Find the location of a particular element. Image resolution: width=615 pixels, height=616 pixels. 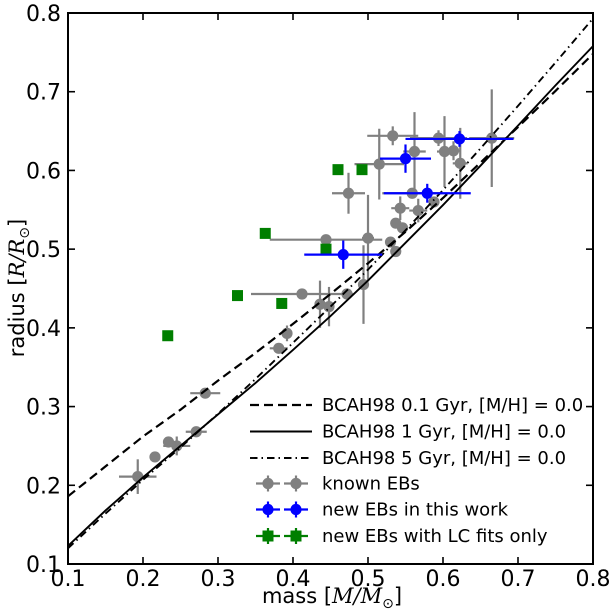

legend-label: known EBs is located at coordinates (371, 484).